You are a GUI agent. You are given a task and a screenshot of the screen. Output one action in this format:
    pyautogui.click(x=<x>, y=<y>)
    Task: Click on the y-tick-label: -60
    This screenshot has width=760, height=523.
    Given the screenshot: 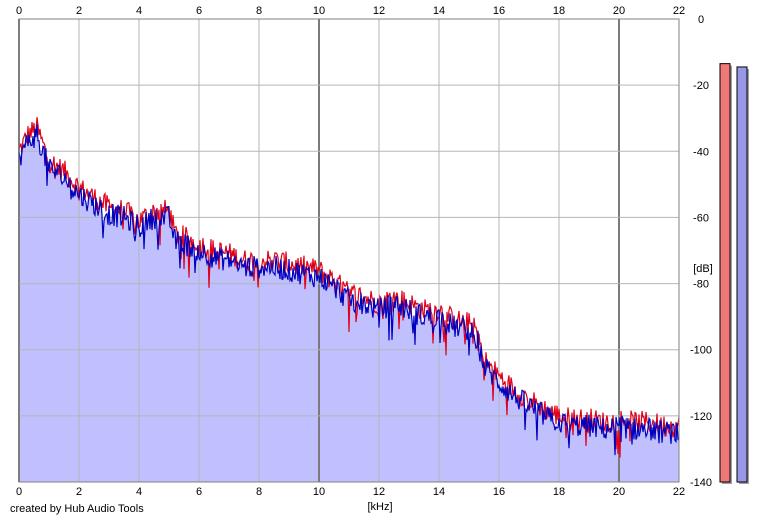 What is the action you would take?
    pyautogui.click(x=701, y=218)
    